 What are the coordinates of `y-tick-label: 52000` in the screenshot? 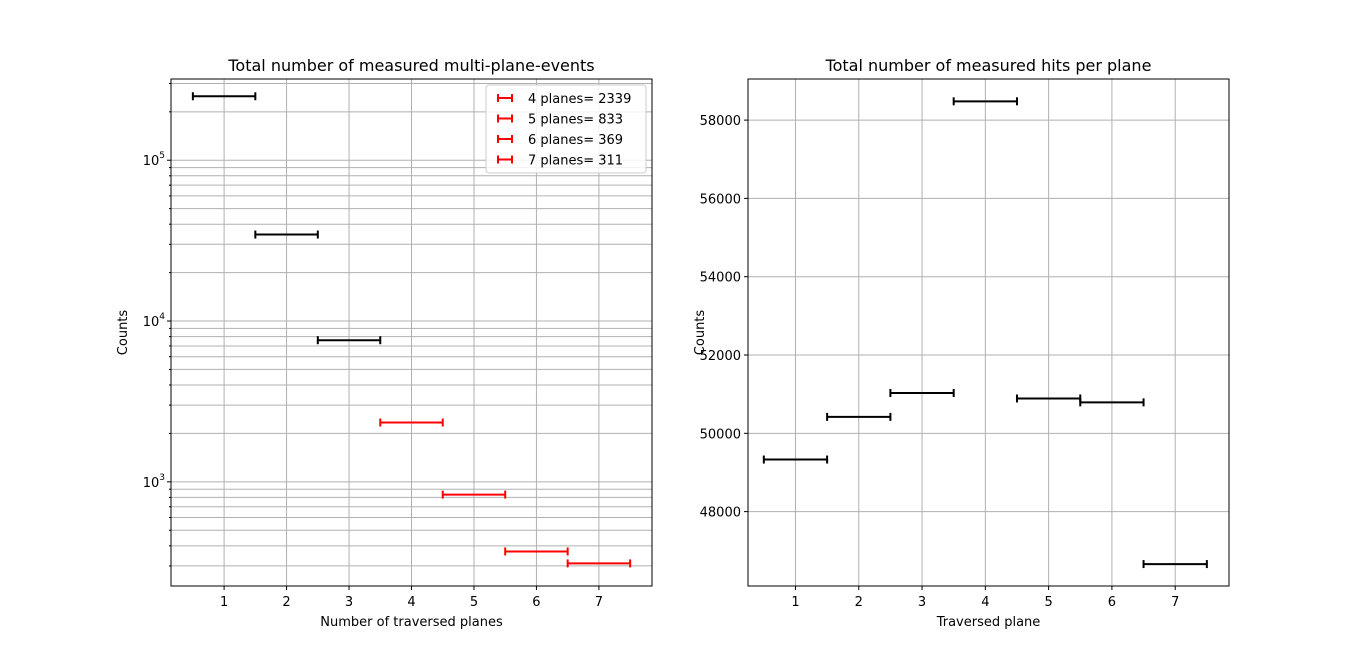 It's located at (720, 356).